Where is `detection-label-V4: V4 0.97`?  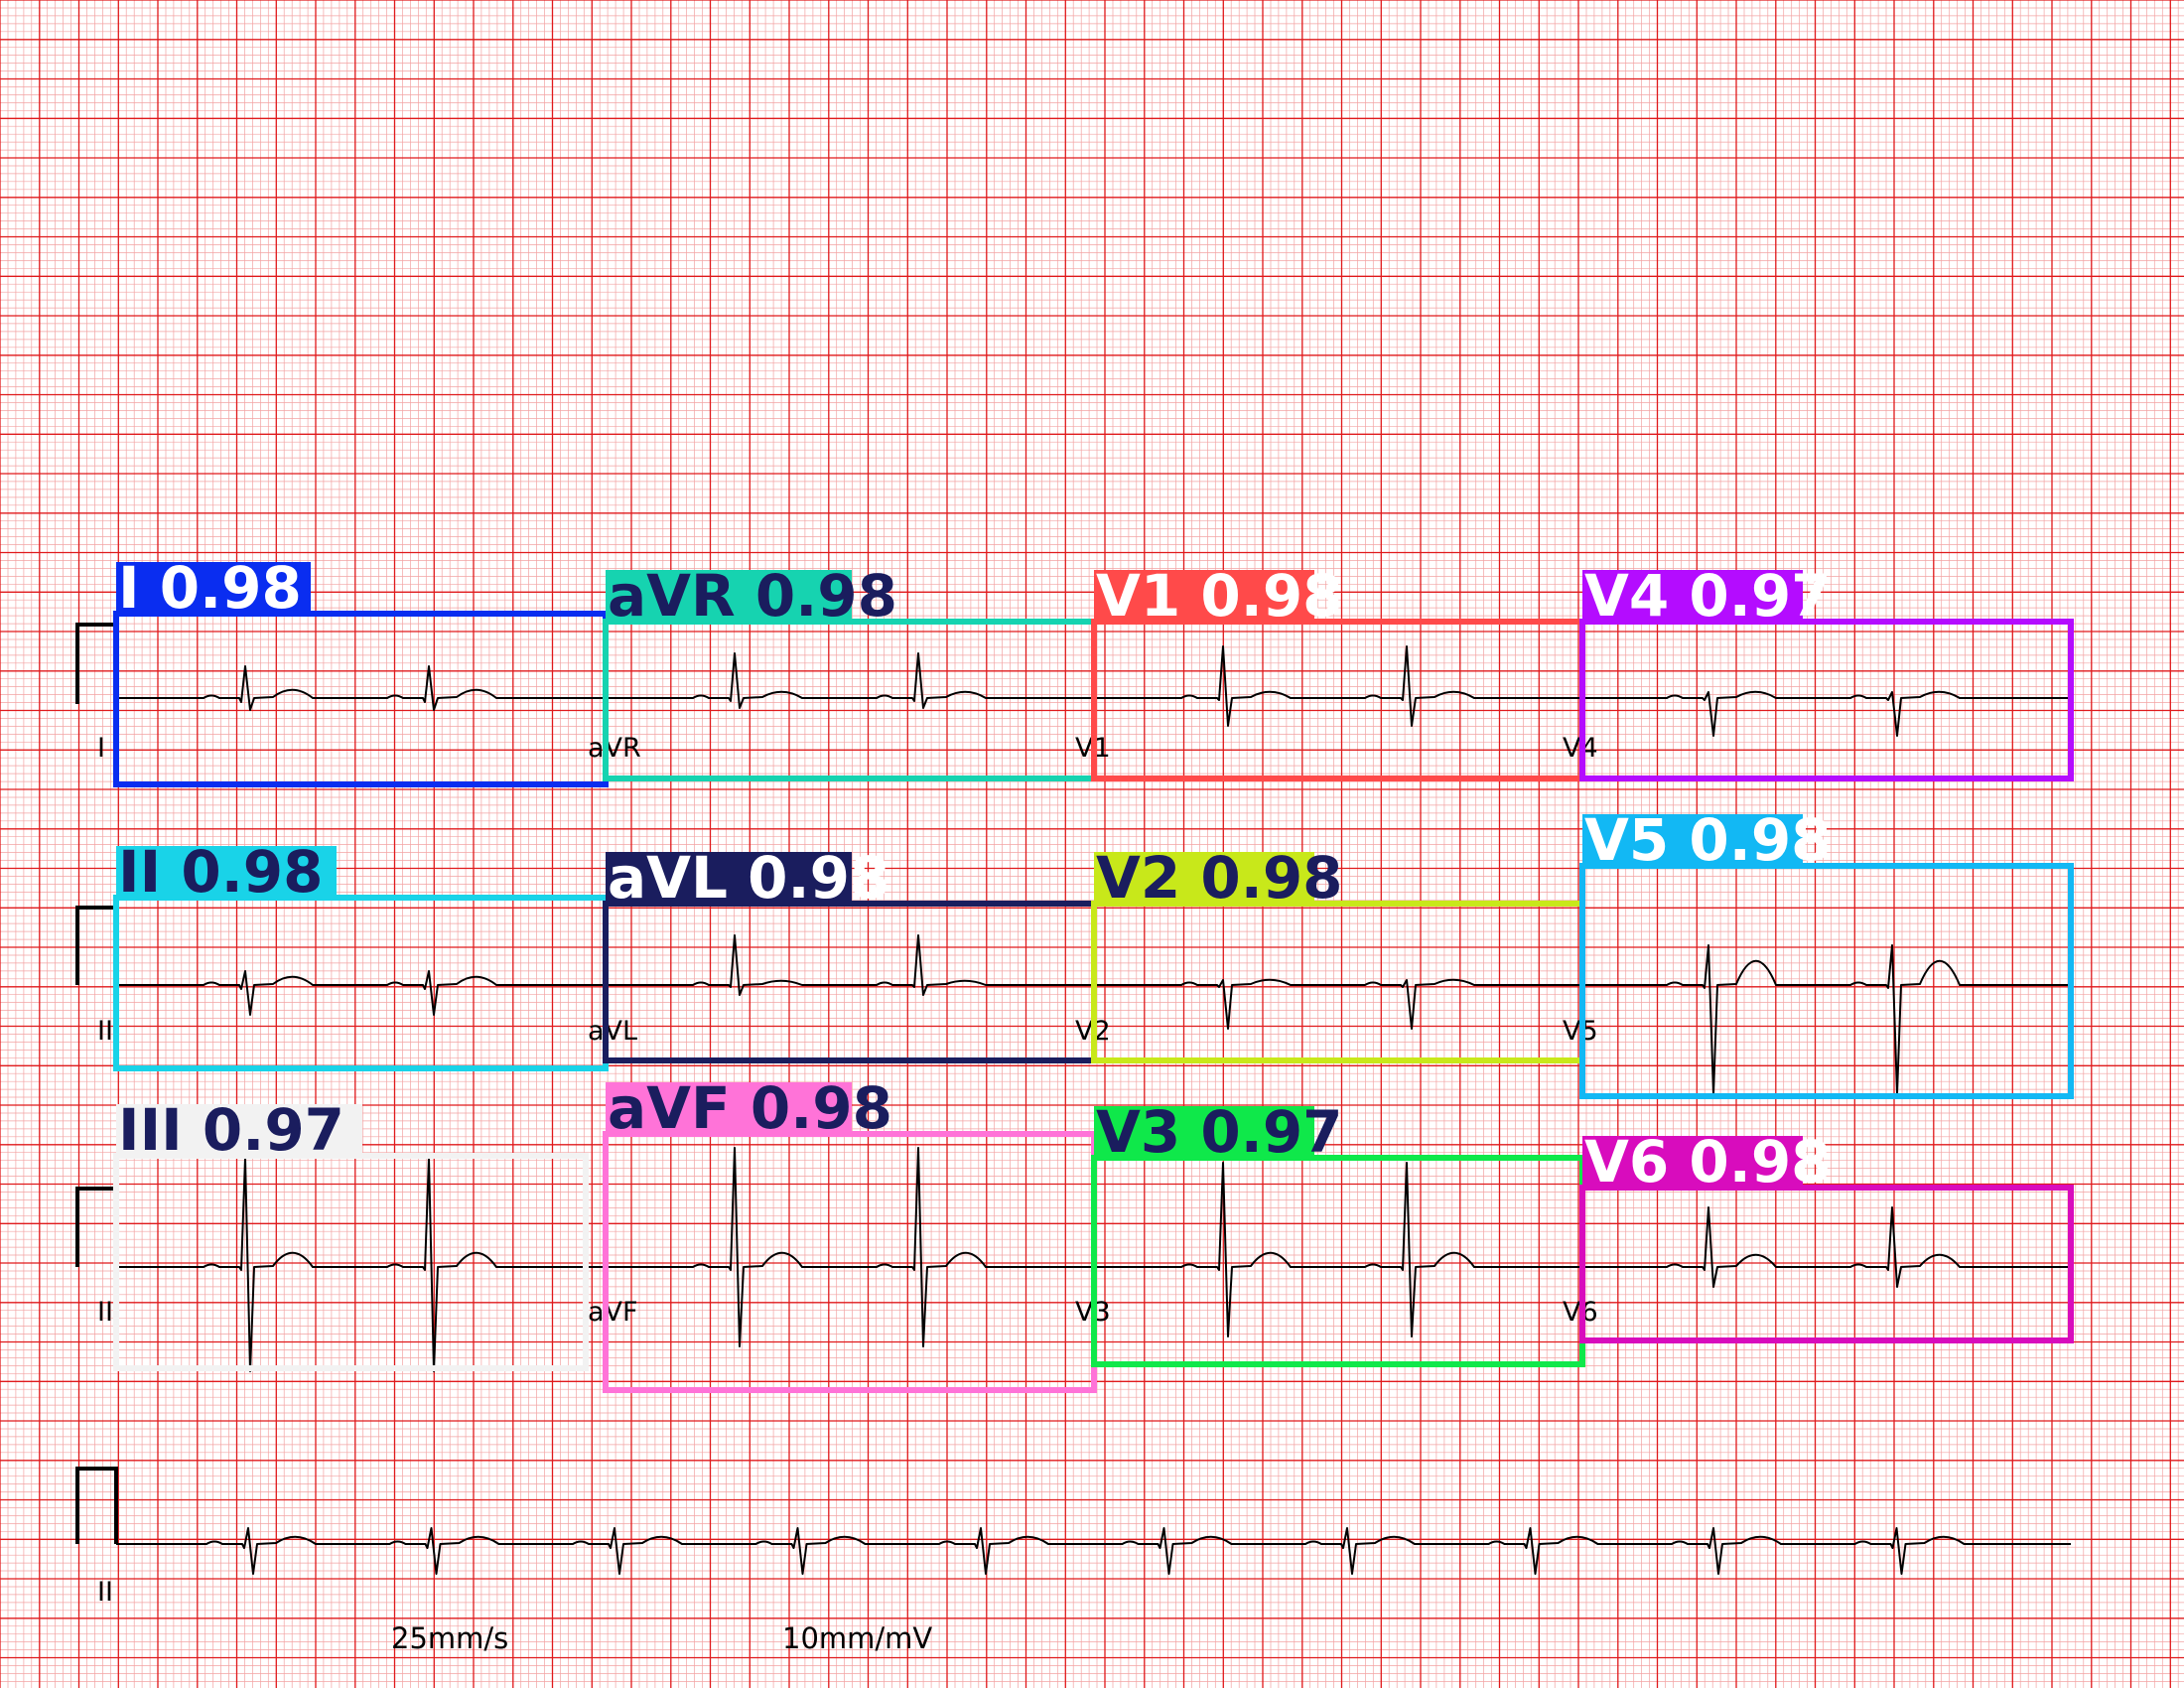 detection-label-V4: V4 0.97 is located at coordinates (1708, 596).